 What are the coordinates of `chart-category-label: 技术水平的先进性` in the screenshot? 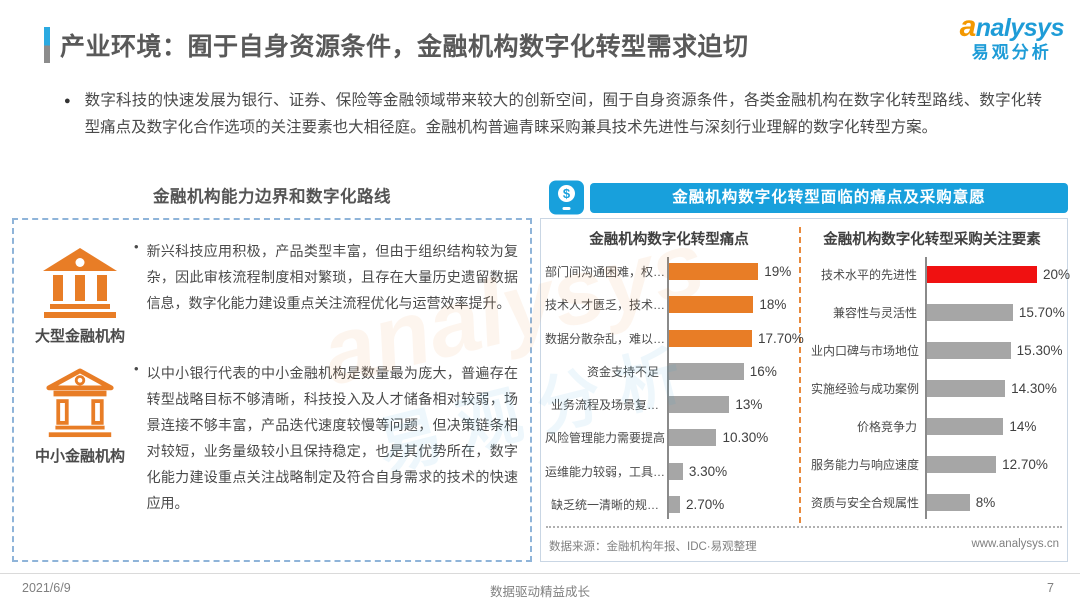 It's located at (868, 274).